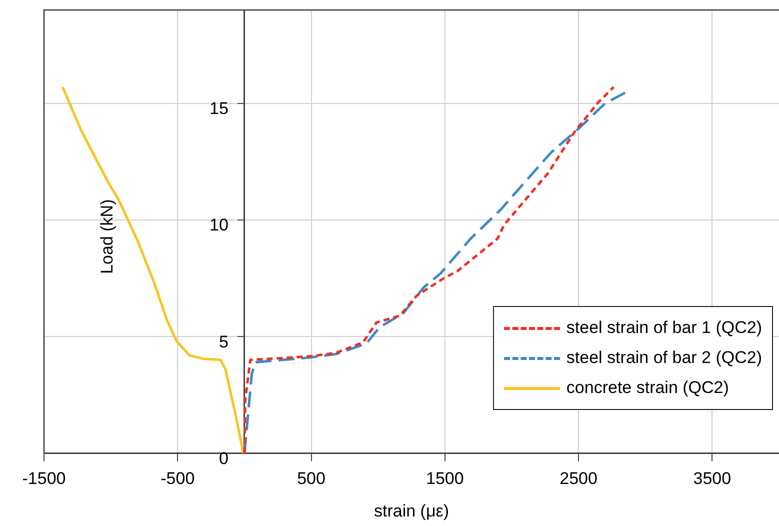 This screenshot has width=779, height=526. Describe the element at coordinates (712, 478) in the screenshot. I see `x-tick-label: 3500` at that location.